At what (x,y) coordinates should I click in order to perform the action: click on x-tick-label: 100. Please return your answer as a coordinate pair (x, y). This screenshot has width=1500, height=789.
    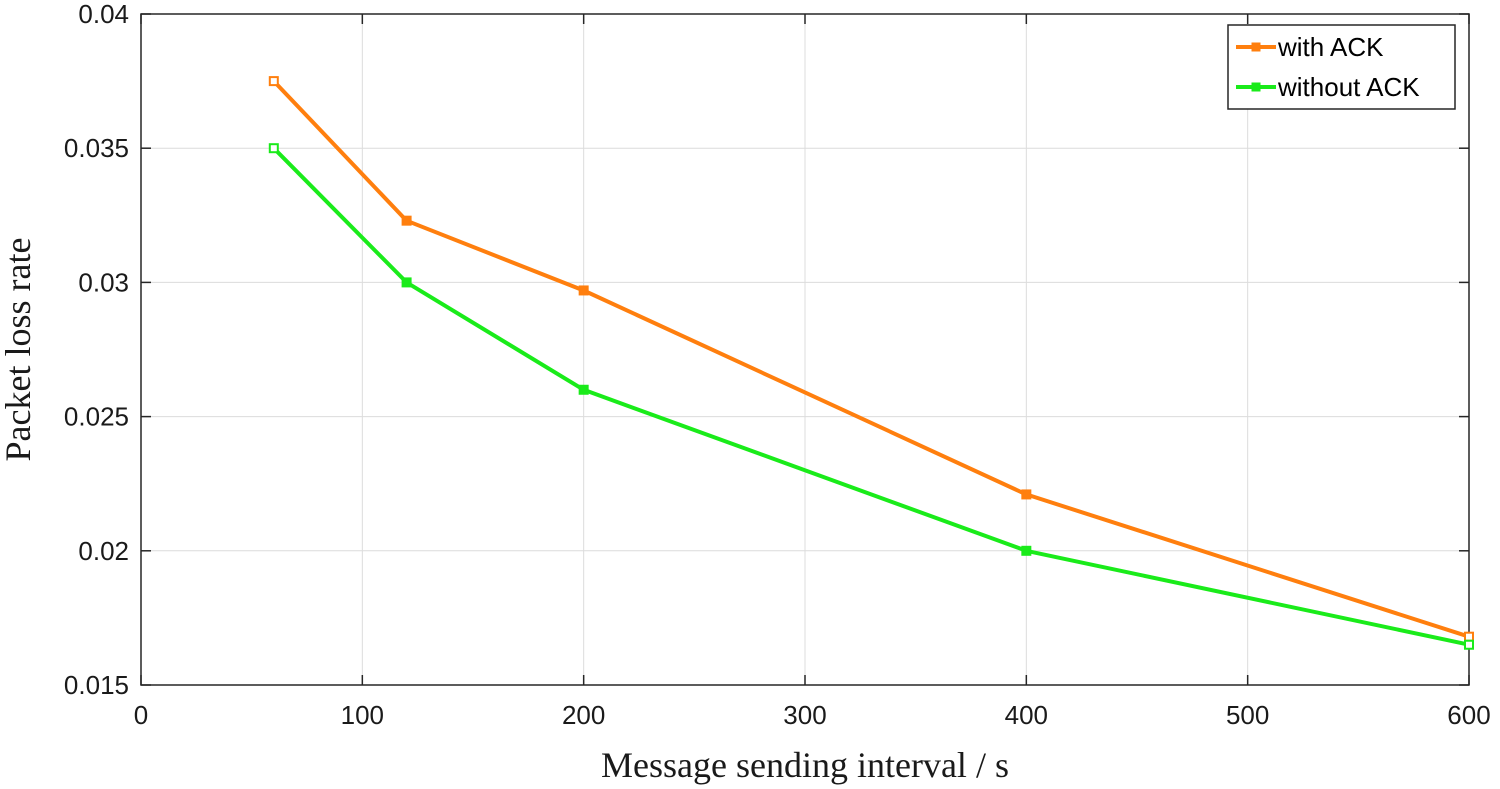
    Looking at the image, I should click on (362, 715).